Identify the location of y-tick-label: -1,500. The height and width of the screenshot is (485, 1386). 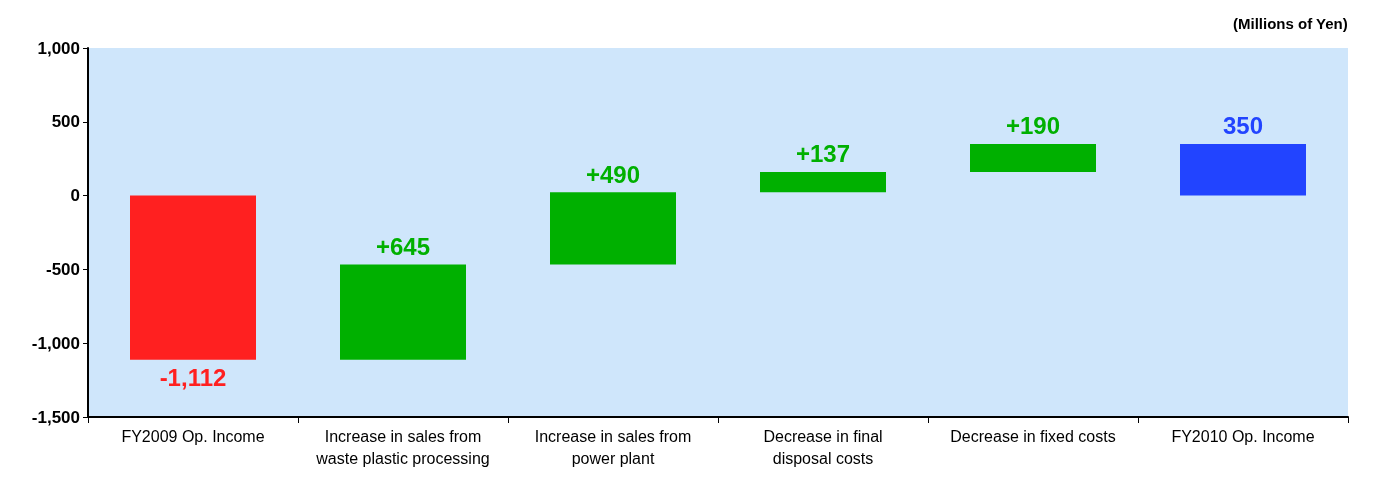
(55, 417).